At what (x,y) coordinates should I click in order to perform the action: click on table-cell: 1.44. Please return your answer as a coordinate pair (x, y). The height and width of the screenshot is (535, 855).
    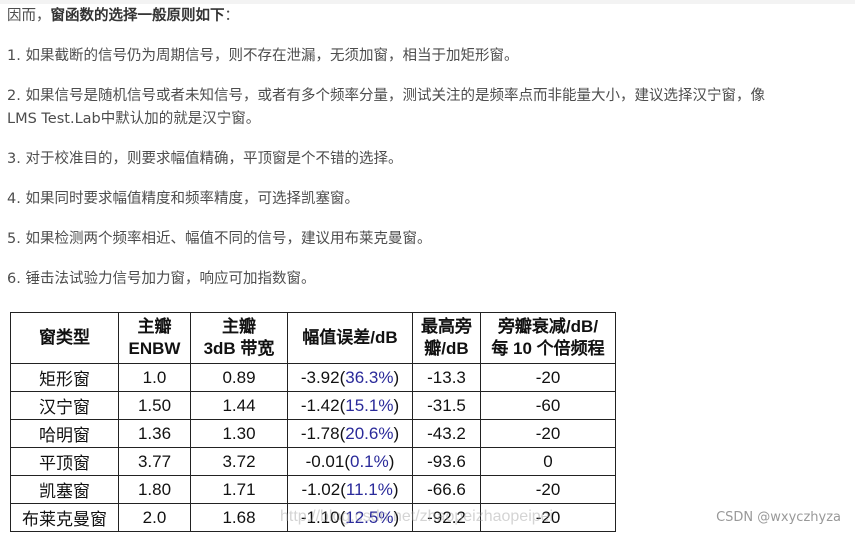
    Looking at the image, I should click on (239, 405).